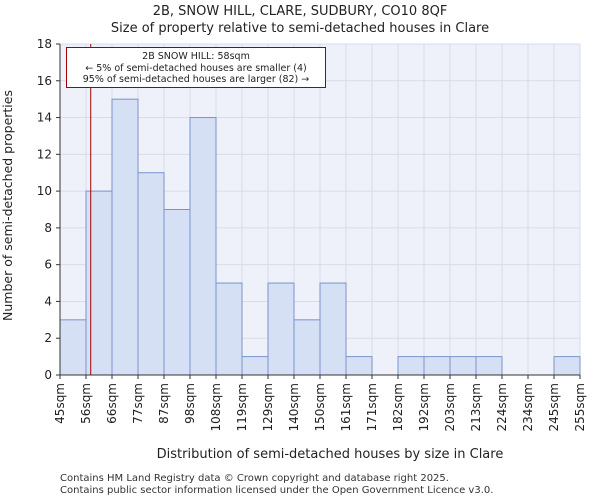  I want to click on bar-77sqm, so click(151, 274).